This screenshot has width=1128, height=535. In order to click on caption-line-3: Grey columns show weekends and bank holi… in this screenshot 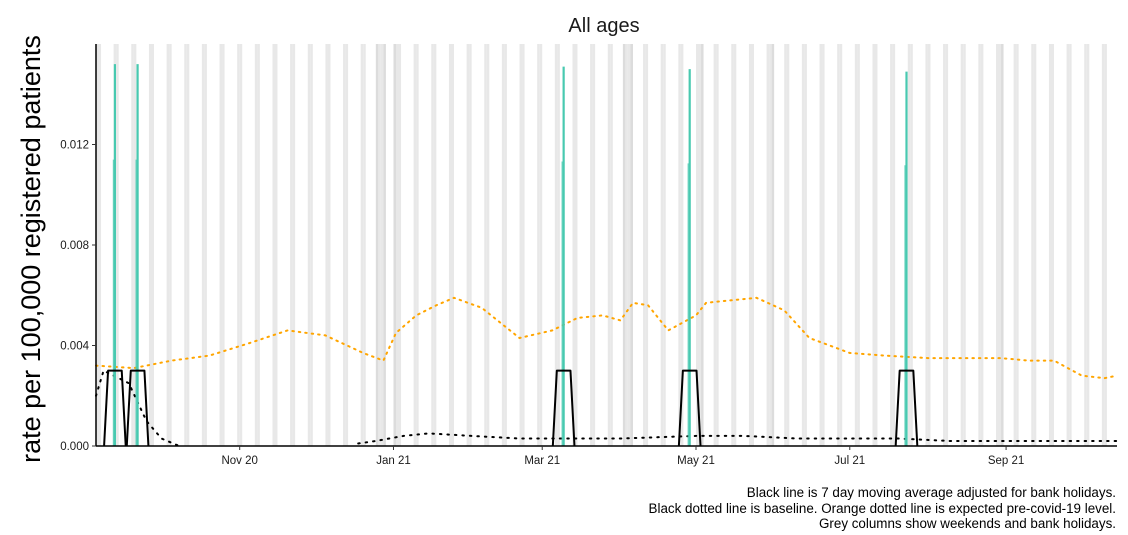, I will do `click(967, 523)`.